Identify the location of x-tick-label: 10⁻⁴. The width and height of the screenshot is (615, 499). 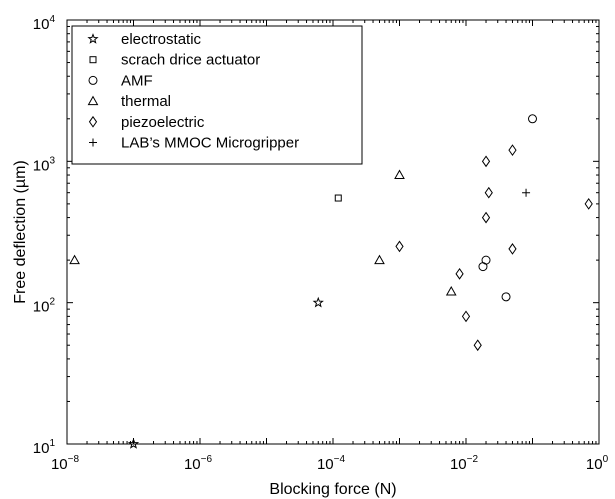
(331, 463).